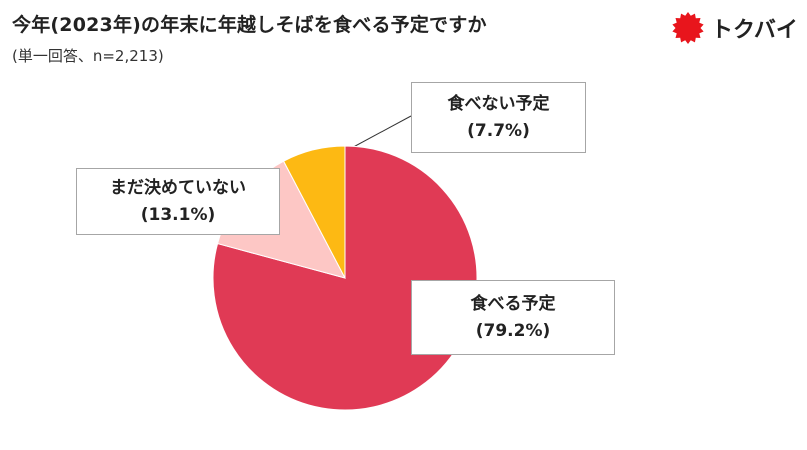  I want to click on logo-text: トクバイ, so click(754, 30).